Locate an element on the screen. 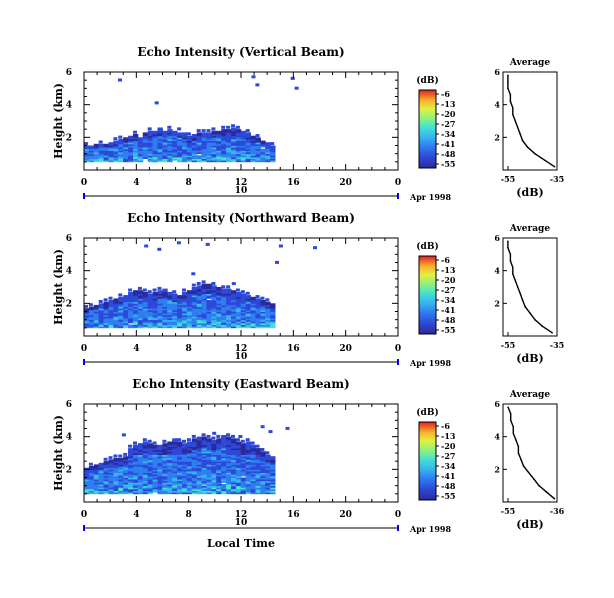 The image size is (614, 598). colorbar is located at coordinates (427, 461).